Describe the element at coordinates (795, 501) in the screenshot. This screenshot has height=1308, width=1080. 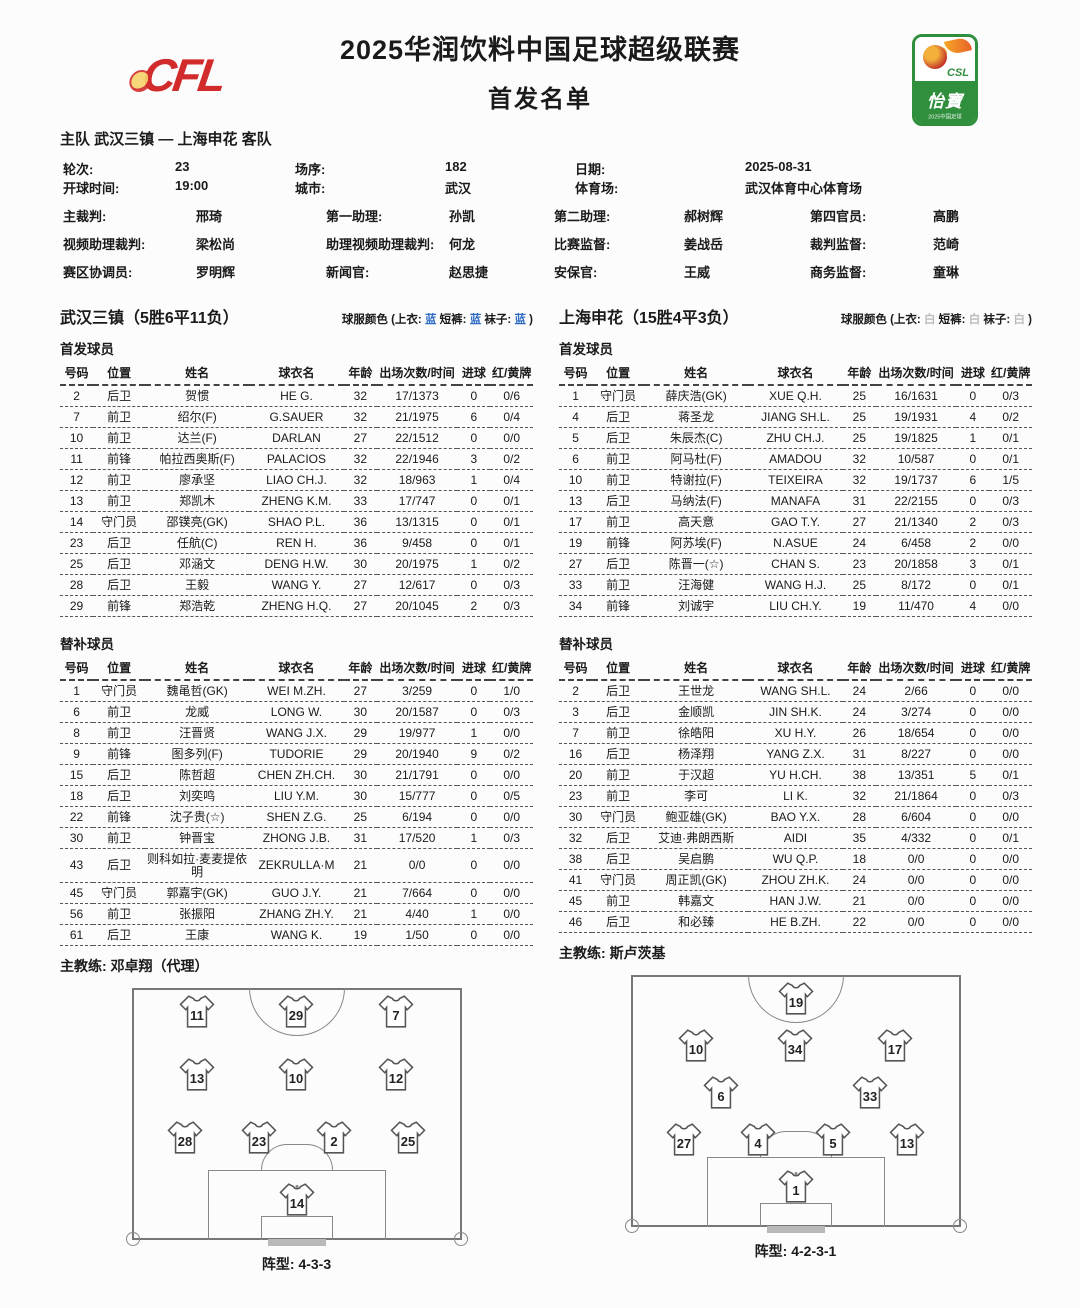
I see `player-cell: MANAFA` at that location.